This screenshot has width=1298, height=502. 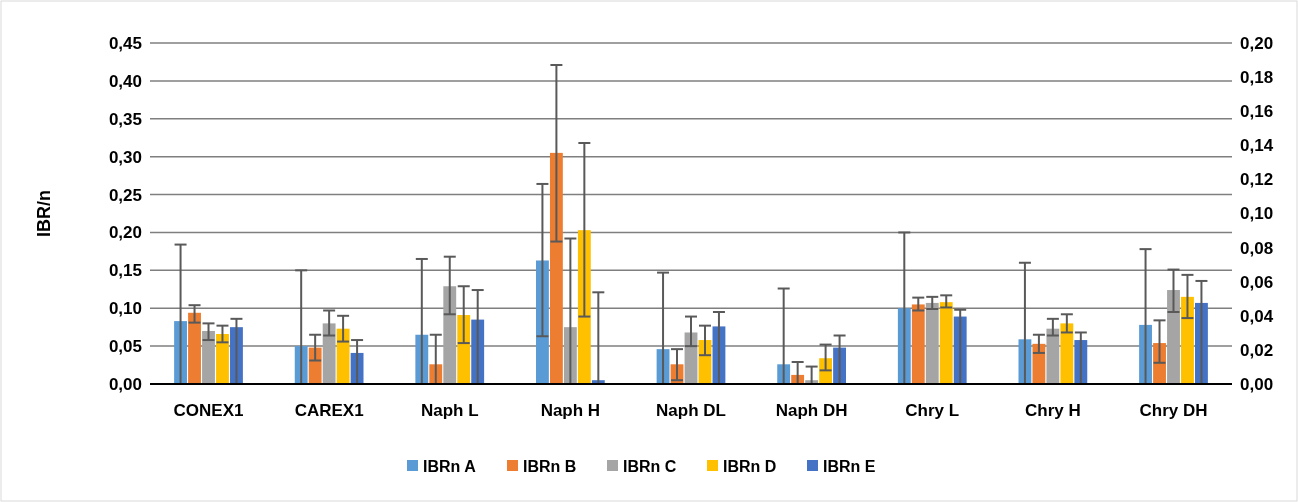 What do you see at coordinates (329, 410) in the screenshot?
I see `x-tick-label: CAREX1` at bounding box center [329, 410].